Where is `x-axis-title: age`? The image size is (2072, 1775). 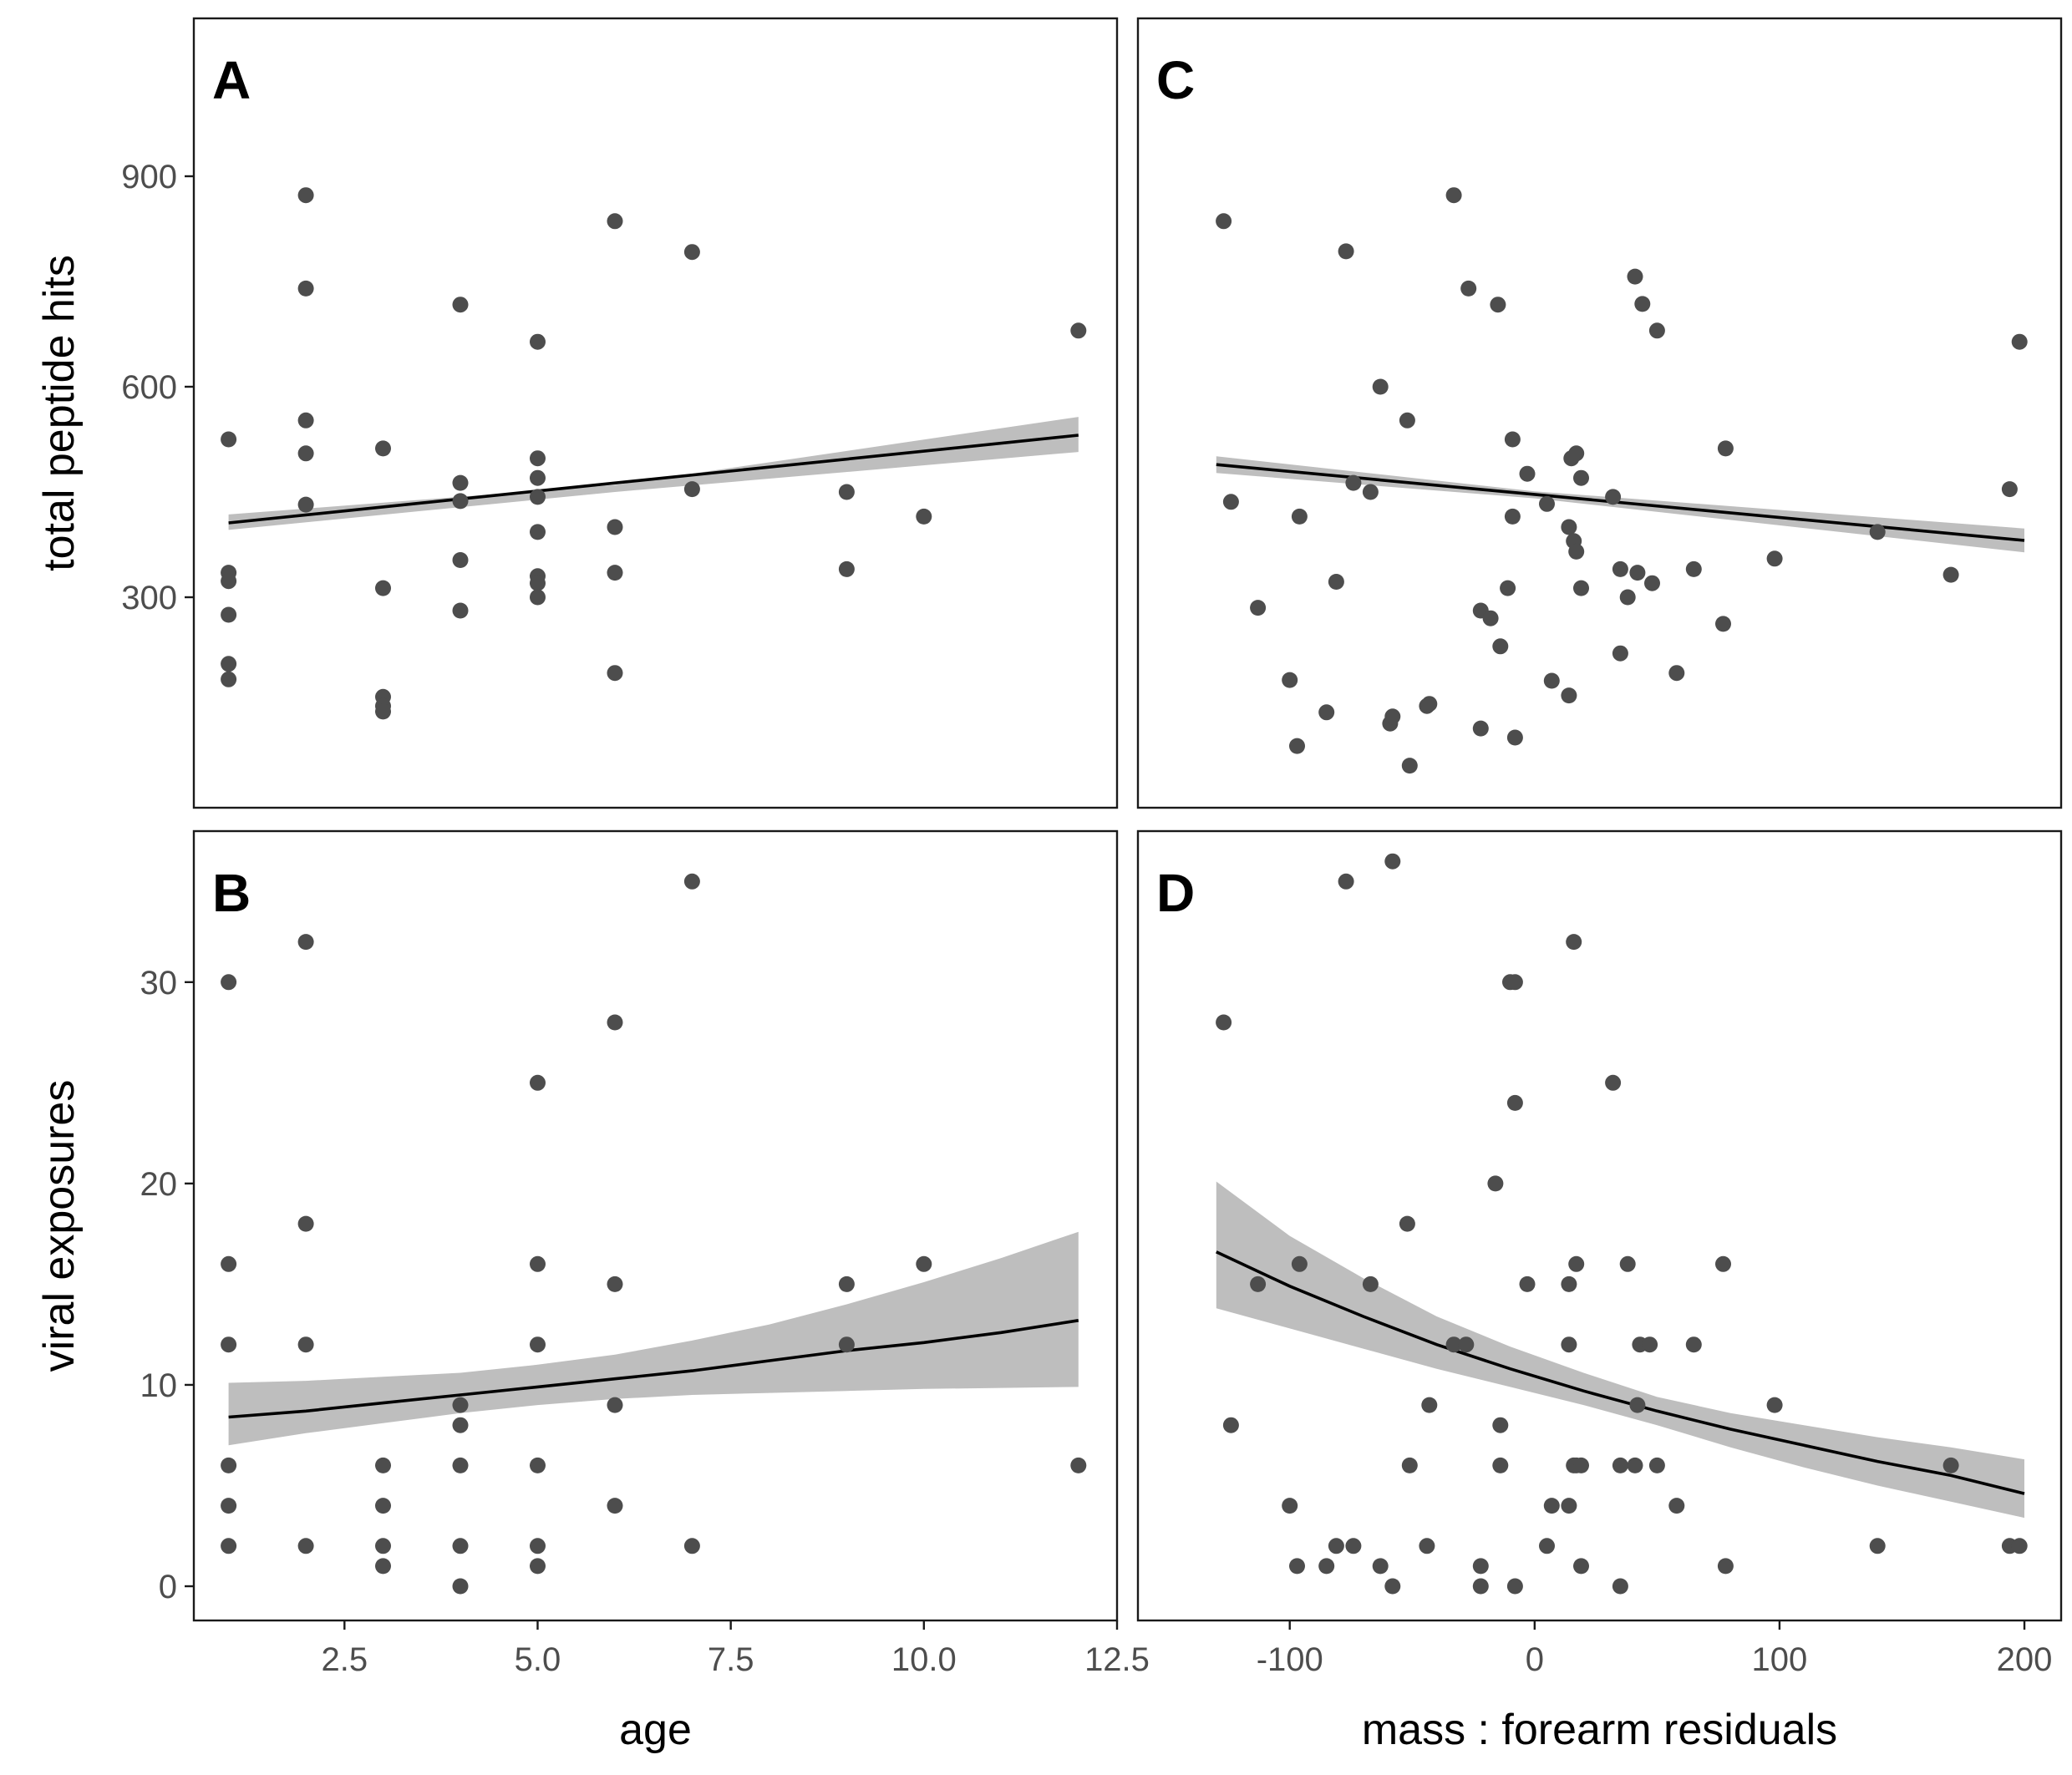
x-axis-title: age is located at coordinates (655, 1730).